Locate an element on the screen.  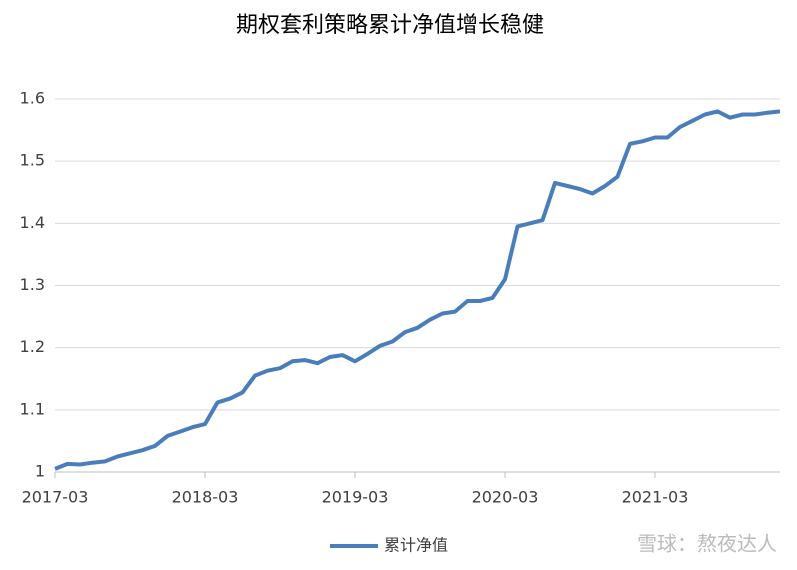
x-tick-label: 2017-03 is located at coordinates (55, 497).